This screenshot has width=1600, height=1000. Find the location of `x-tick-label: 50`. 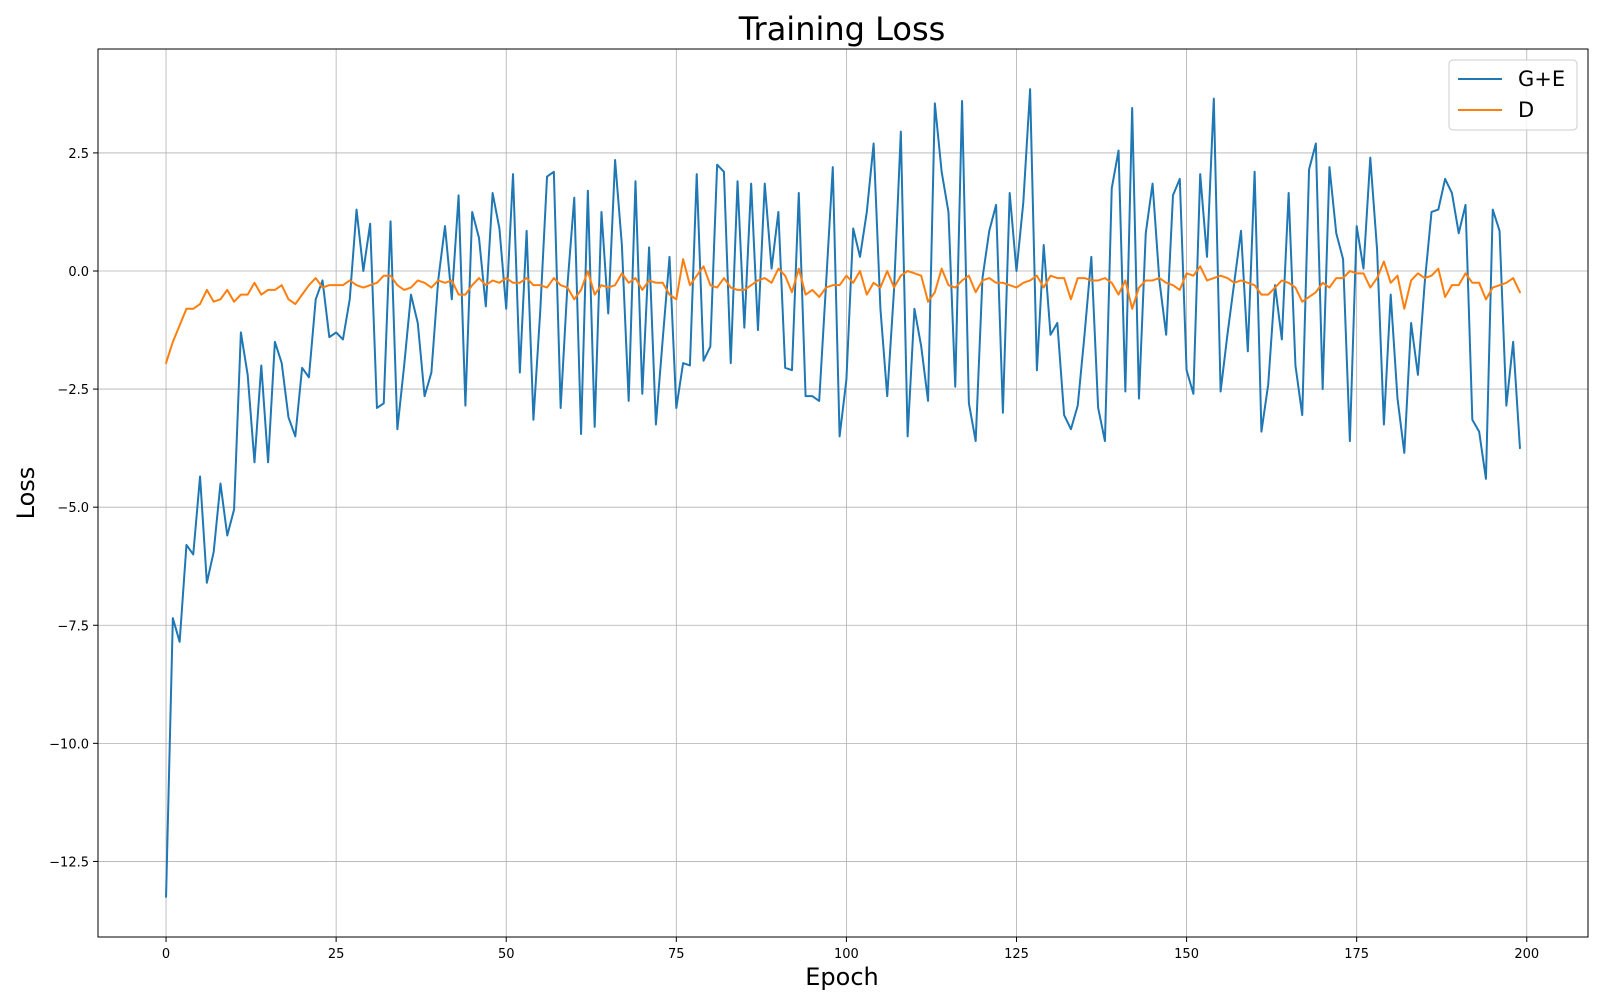

x-tick-label: 50 is located at coordinates (506, 954).